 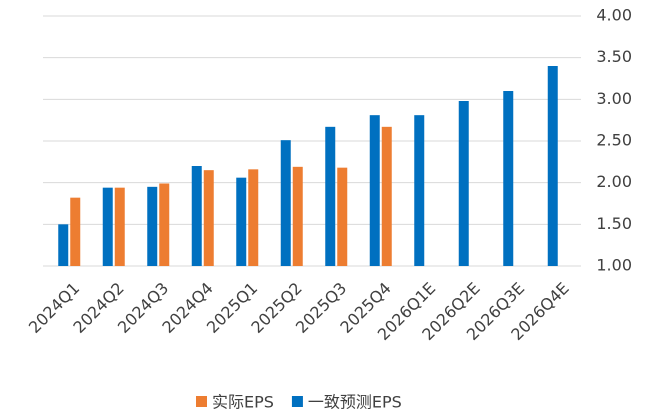 I want to click on y-tick-label: 2.00, so click(x=614, y=181).